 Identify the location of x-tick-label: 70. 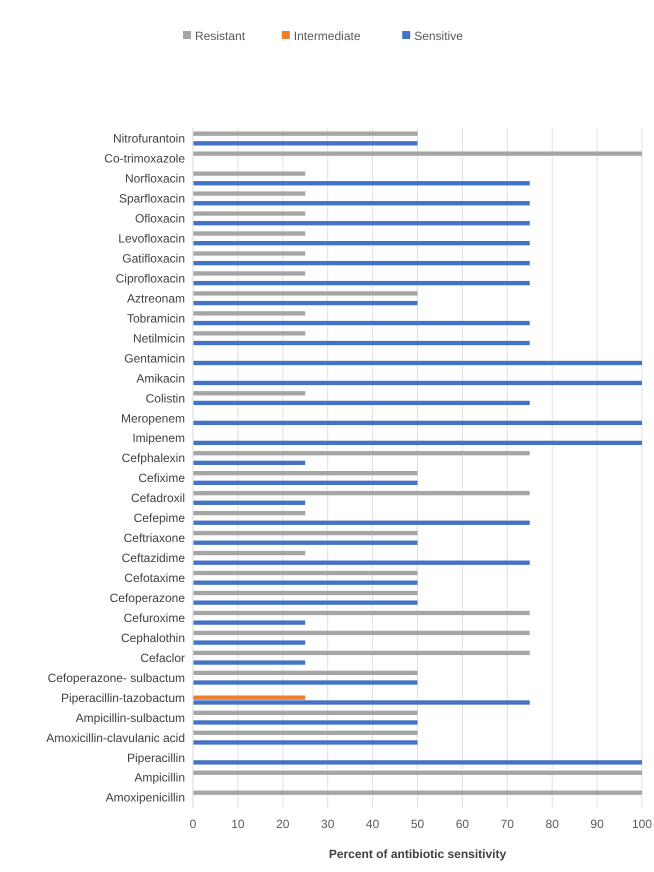
(507, 824).